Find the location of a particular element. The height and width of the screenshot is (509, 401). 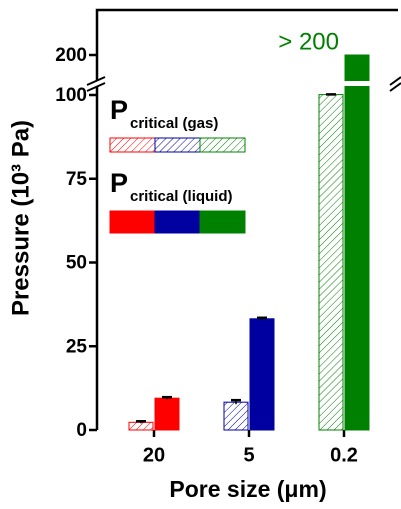

y-axis-label: Pressure (10³ Pa) is located at coordinates (20, 218).